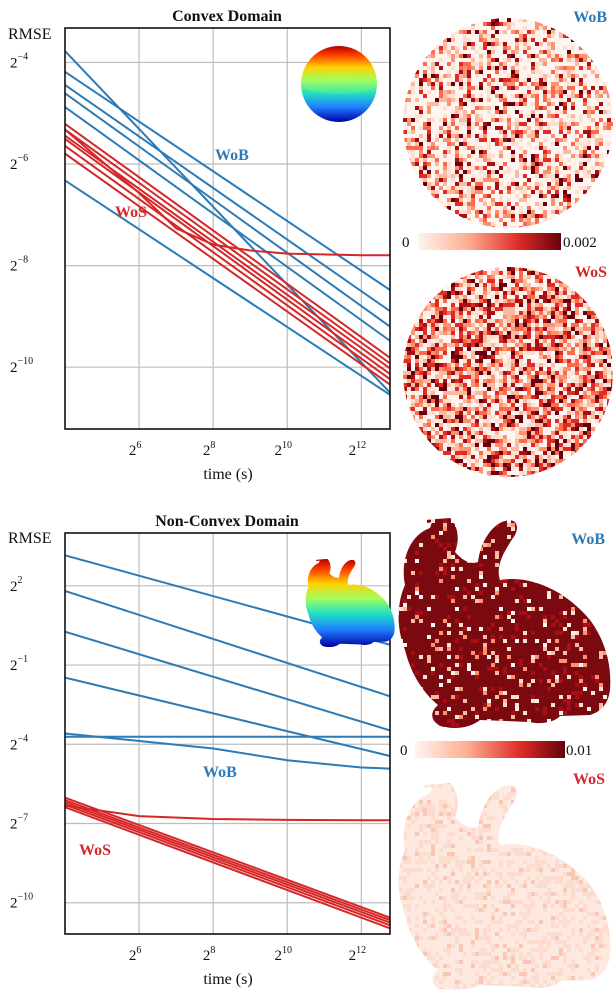  What do you see at coordinates (220, 772) in the screenshot?
I see `wob-annotation: WoB` at bounding box center [220, 772].